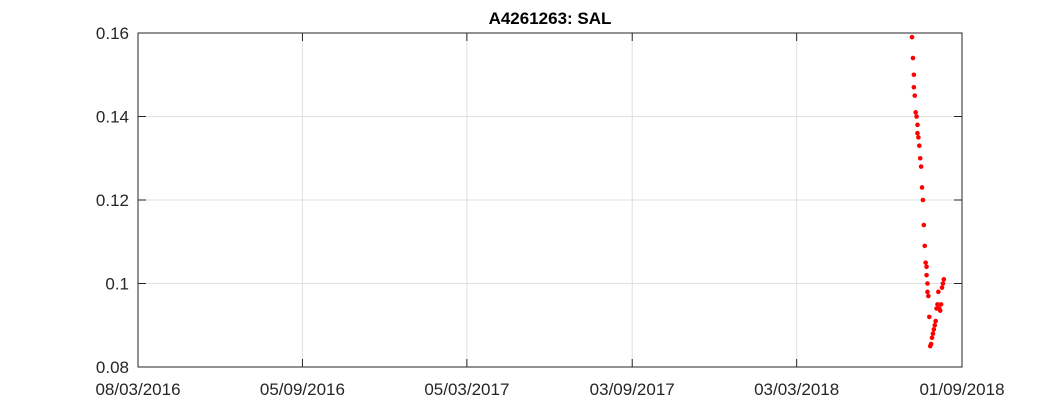 The height and width of the screenshot is (413, 1063). Describe the element at coordinates (302, 389) in the screenshot. I see `x-tick-label: 05/09/2016` at that location.